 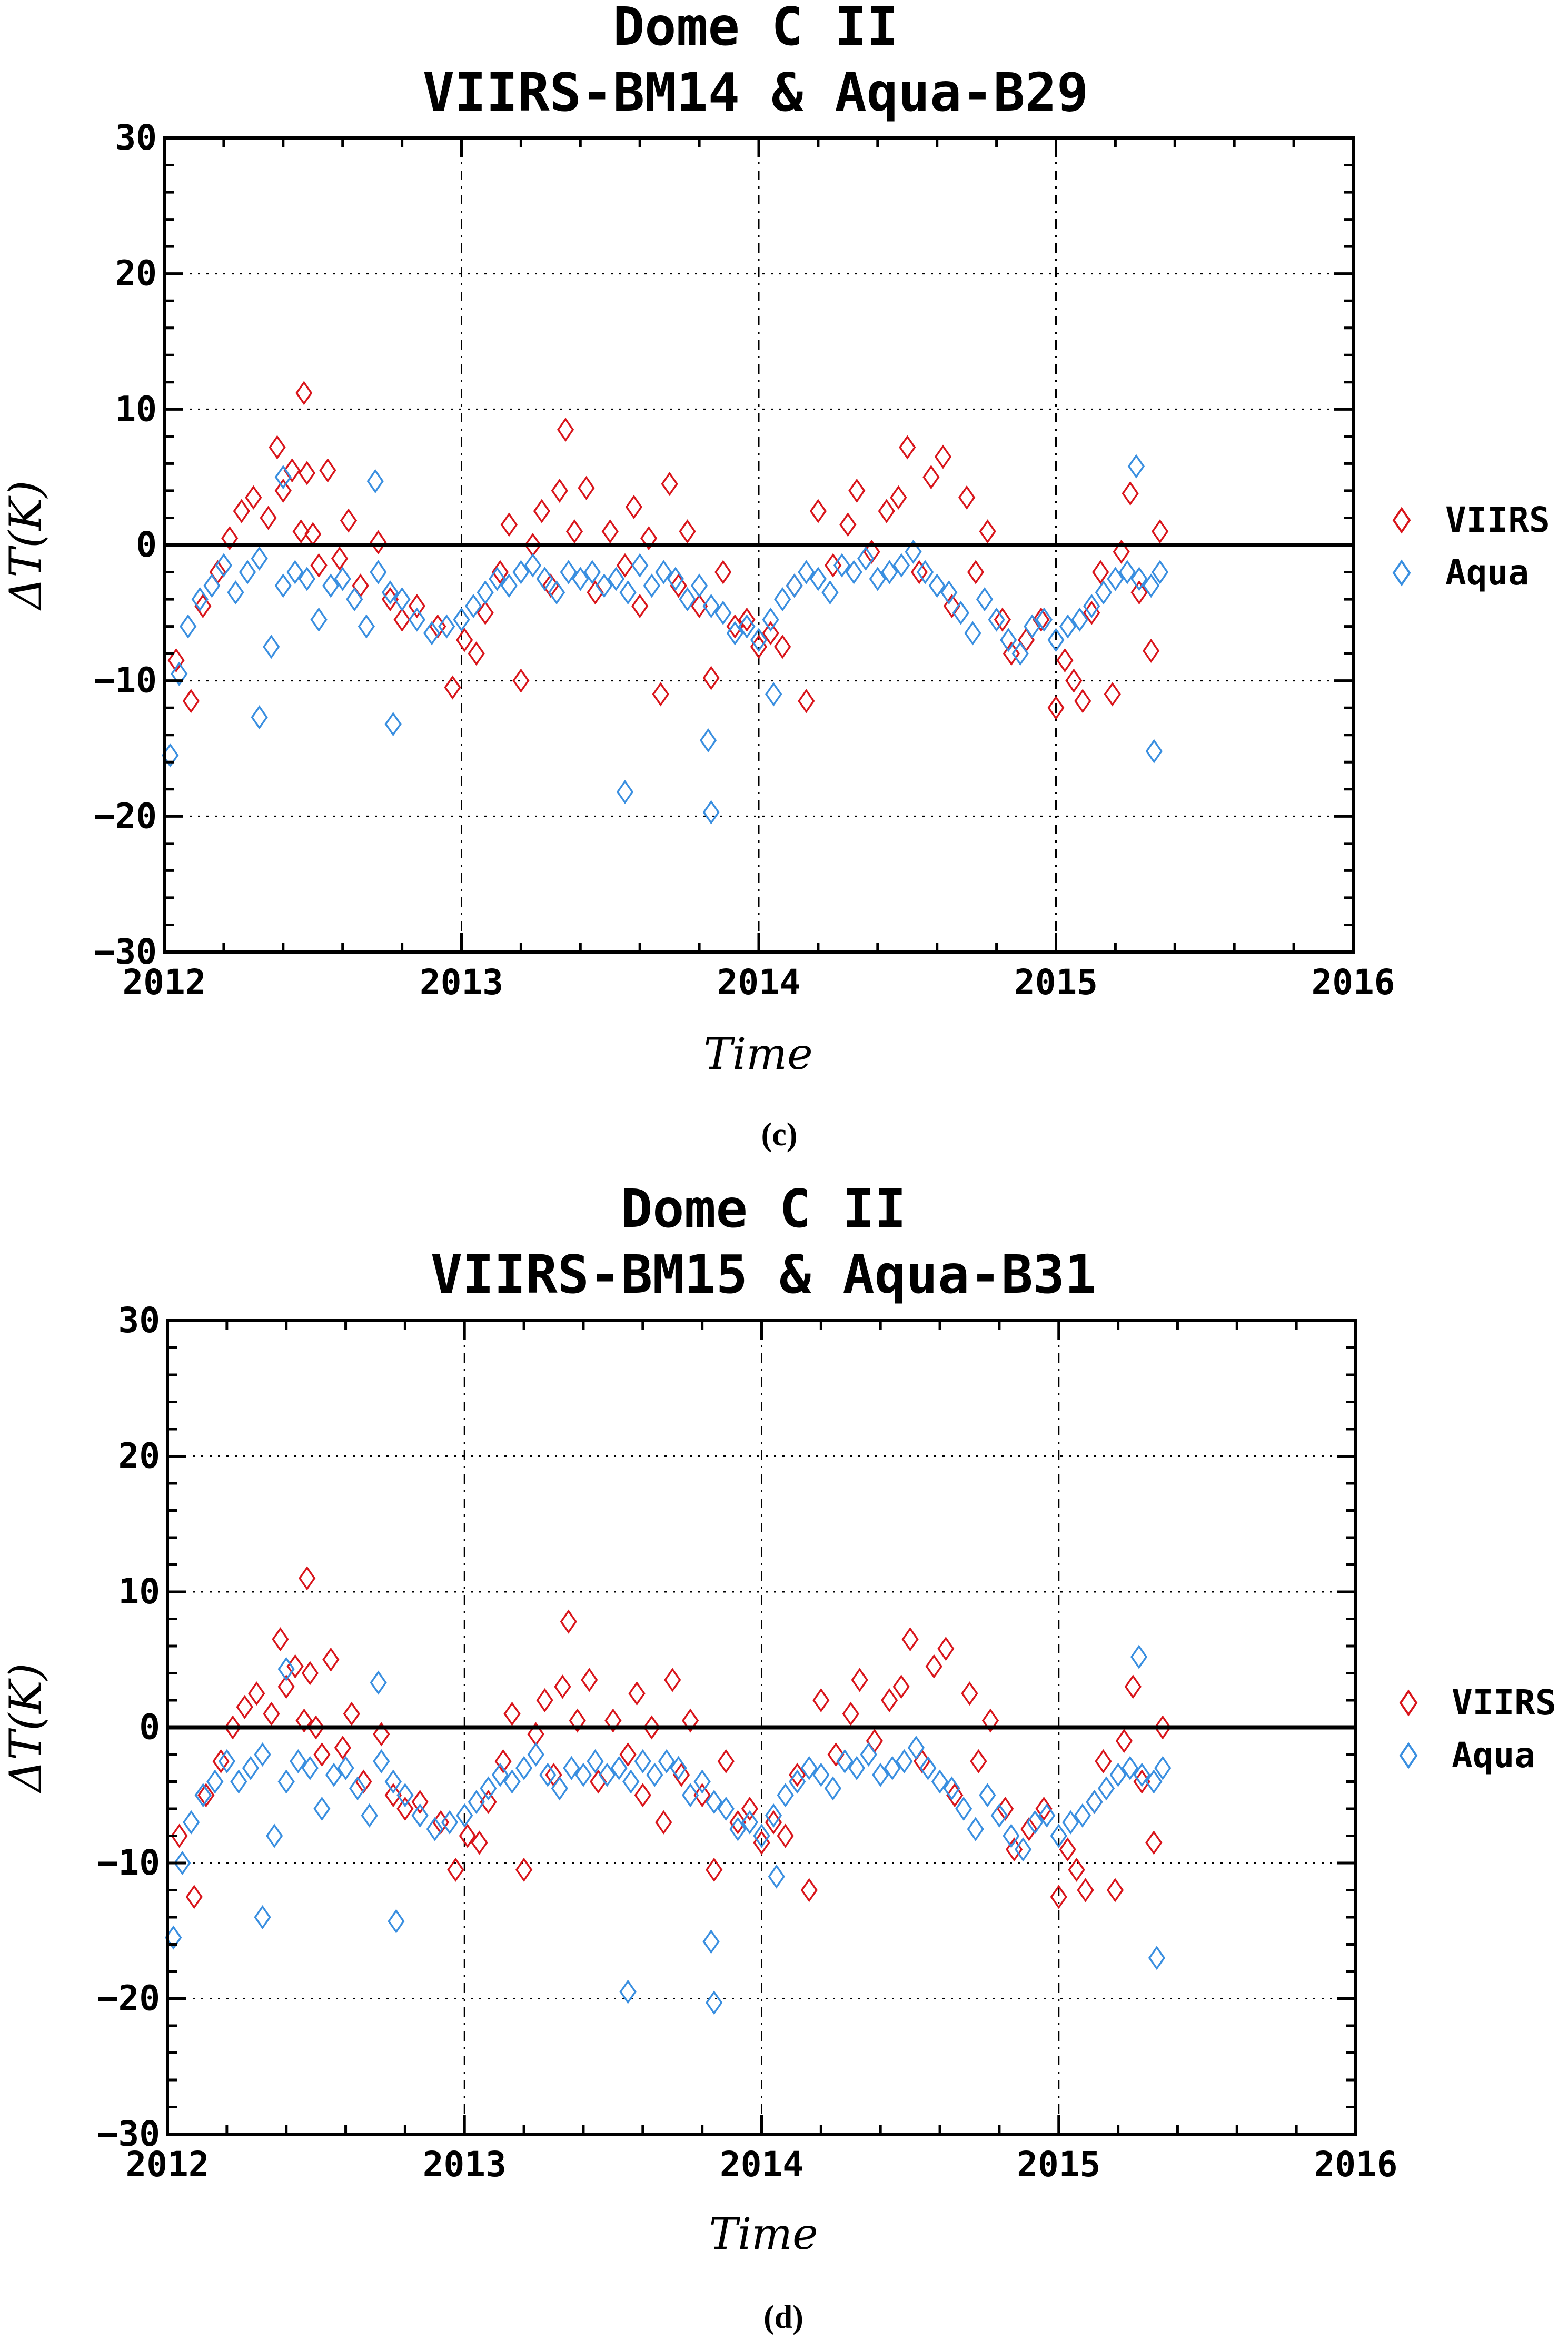 I want to click on y-axis-label: ΔT(K), so click(x=26, y=1729).